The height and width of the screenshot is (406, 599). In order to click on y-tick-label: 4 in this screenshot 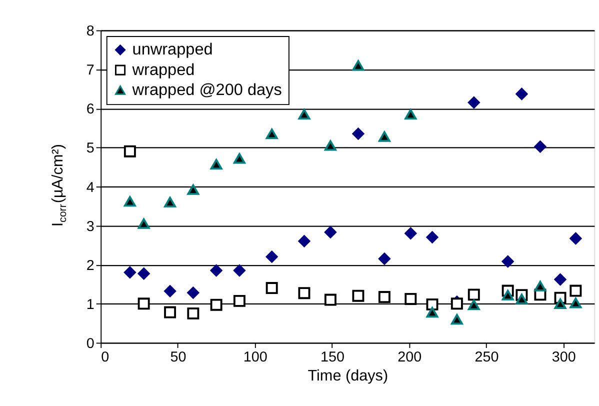, I will do `click(90, 188)`.